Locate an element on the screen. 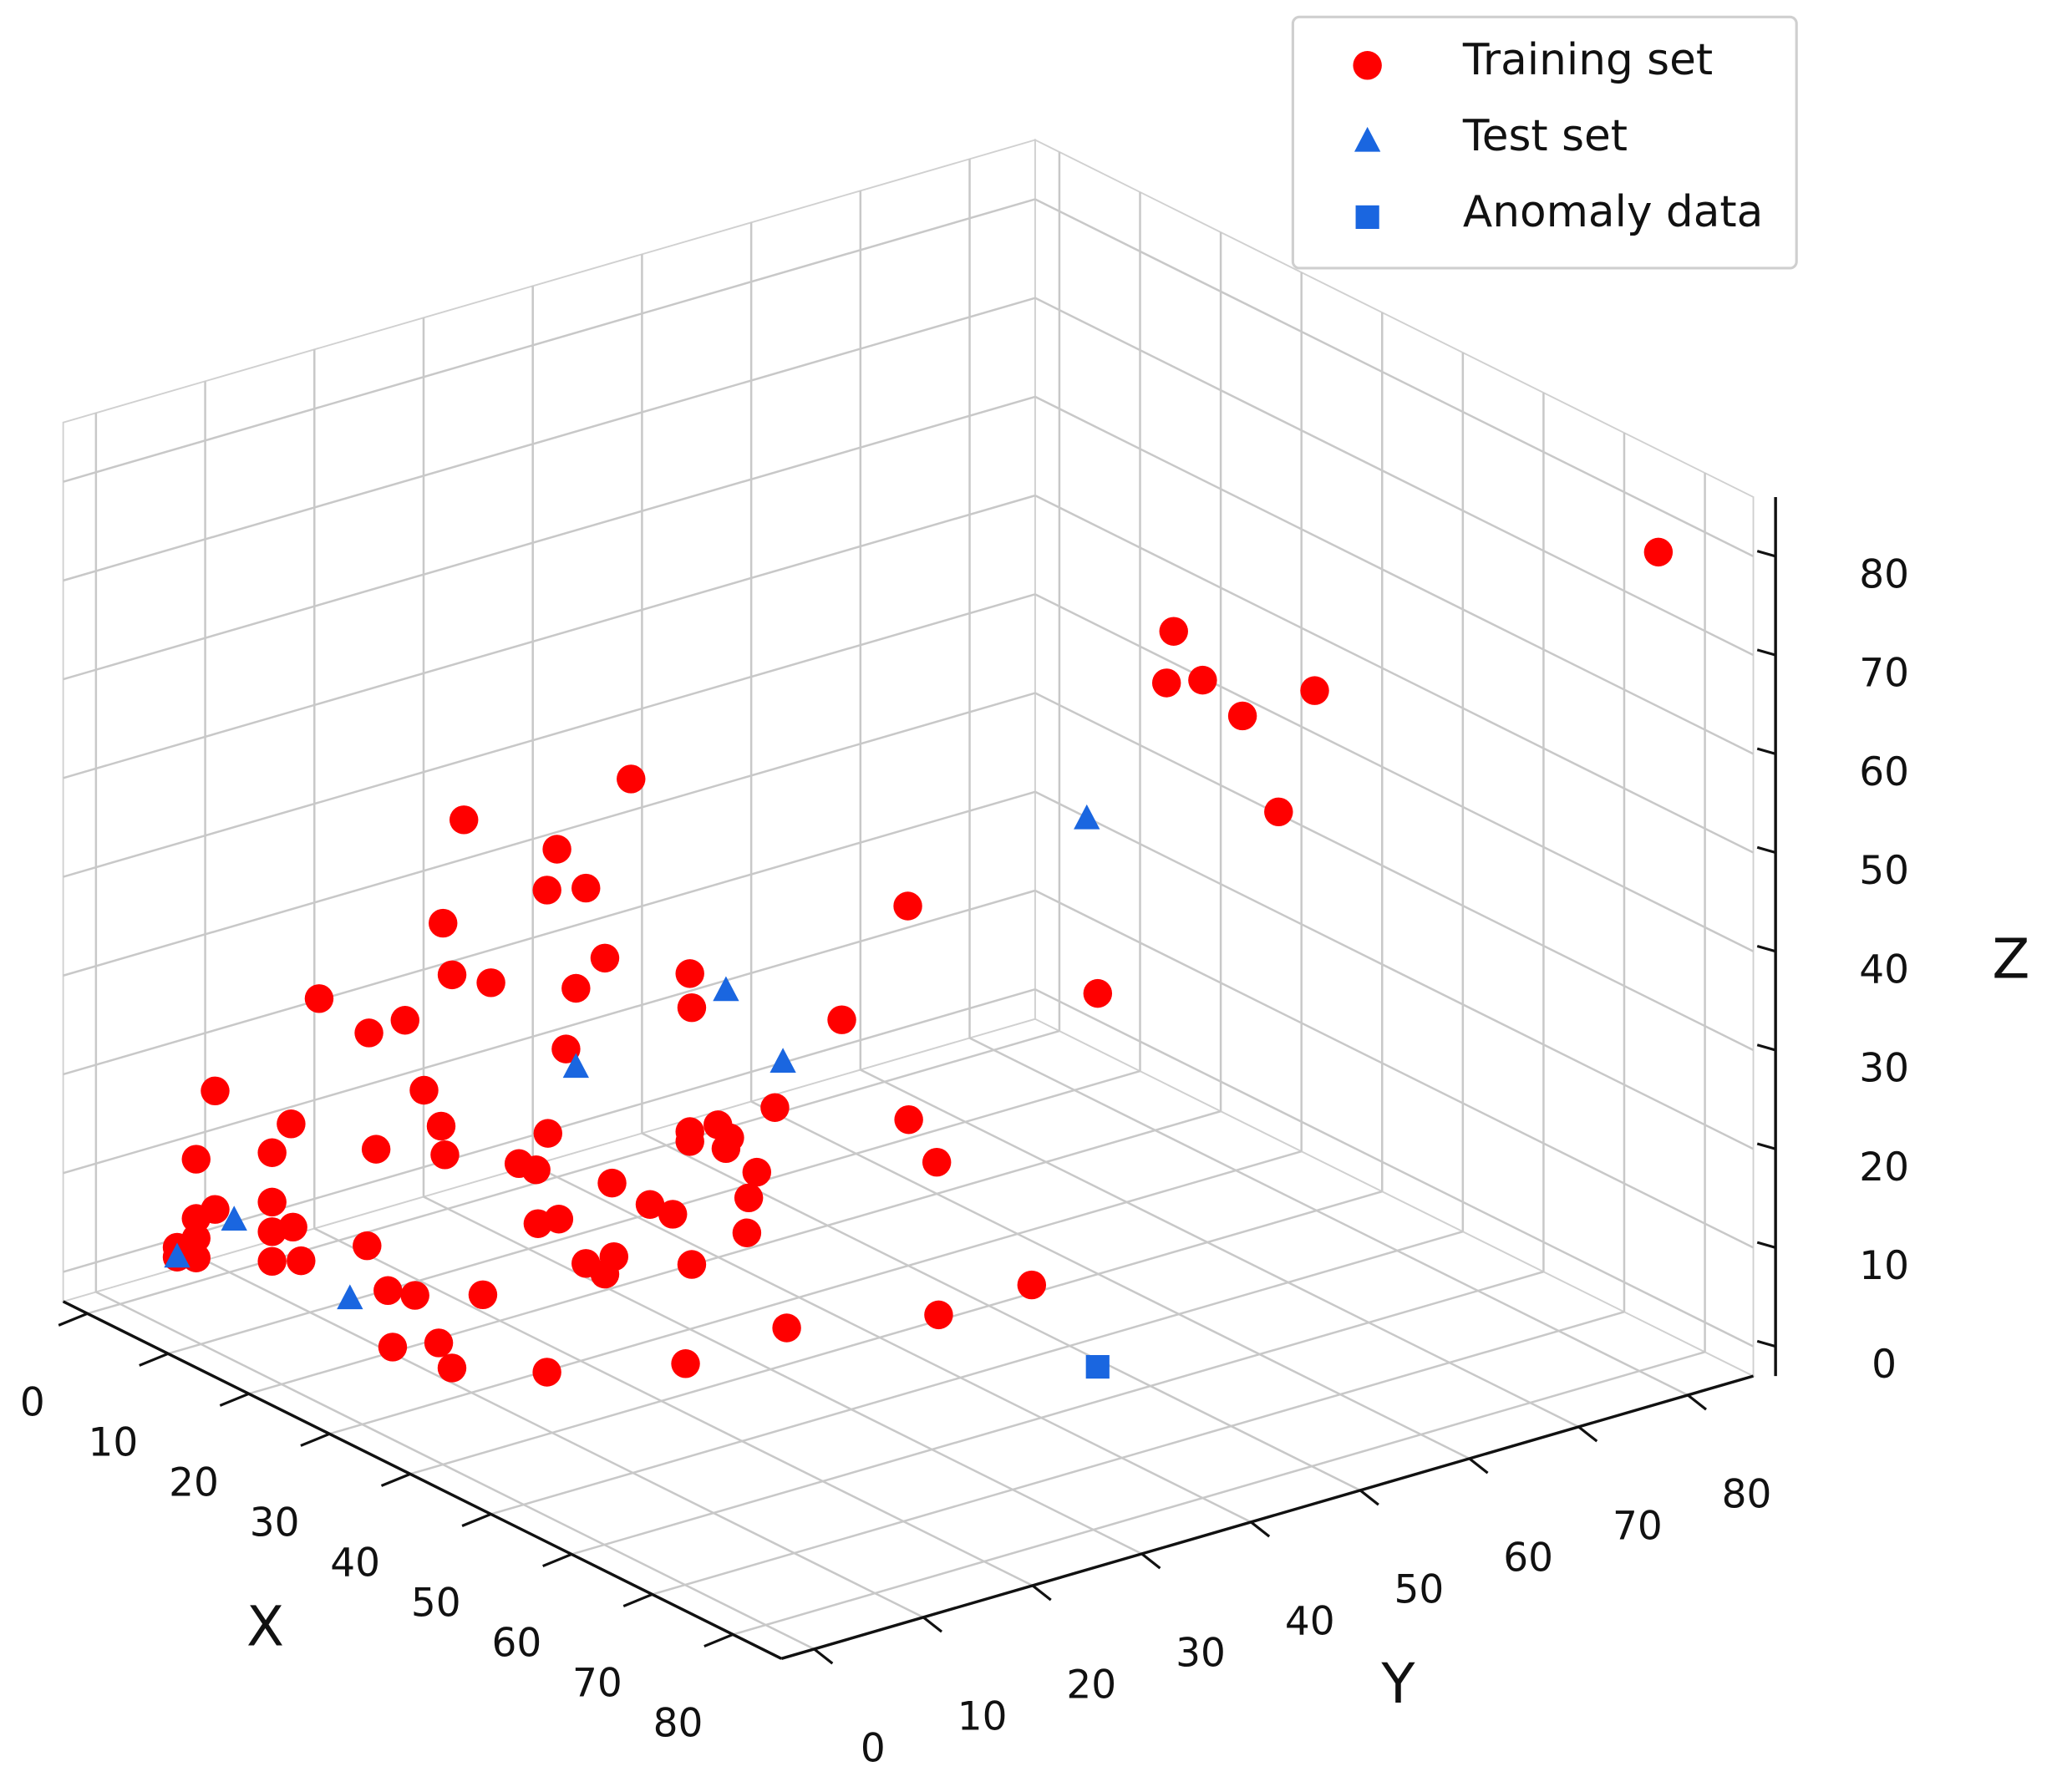  z-tick-label: 50 is located at coordinates (1884, 871).